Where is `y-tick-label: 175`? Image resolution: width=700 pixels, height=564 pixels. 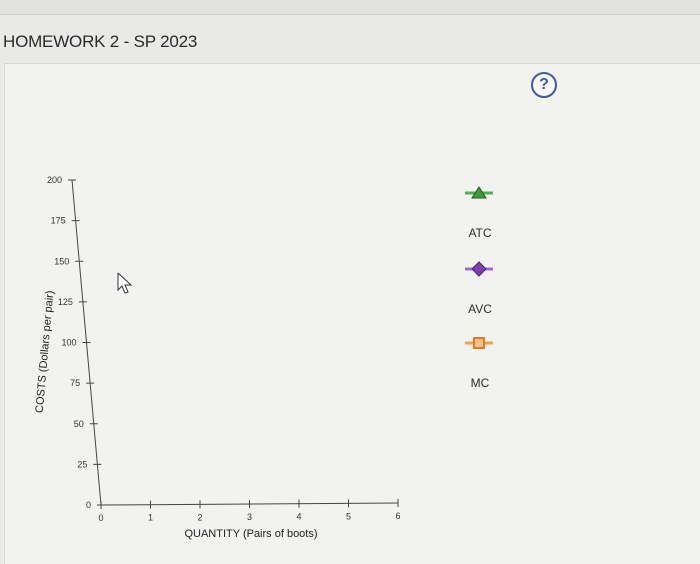
y-tick-label: 175 is located at coordinates (58, 221).